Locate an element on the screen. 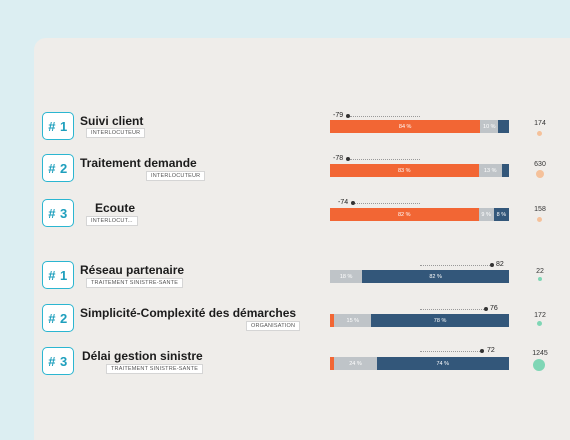  count-label: 630 is located at coordinates (540, 164).